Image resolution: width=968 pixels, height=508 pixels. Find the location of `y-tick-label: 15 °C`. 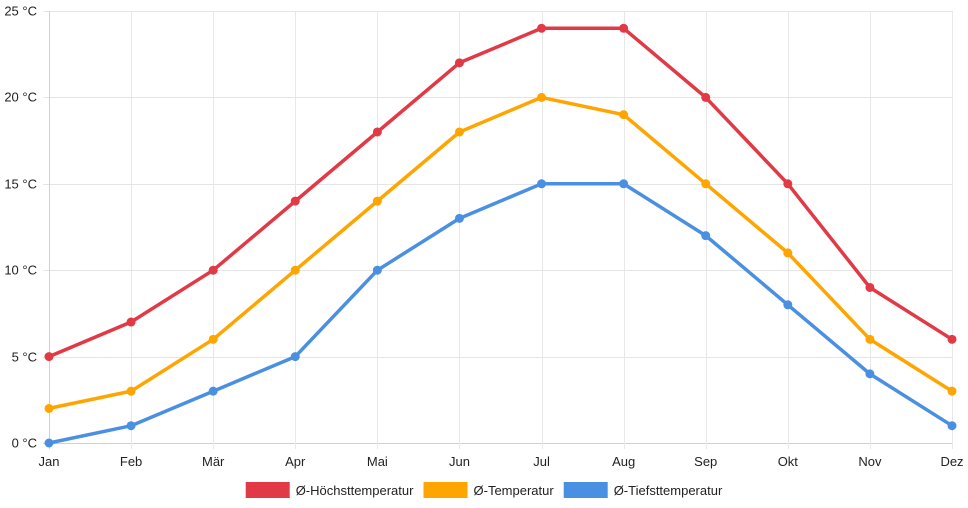

y-tick-label: 15 °C is located at coordinates (20, 184).